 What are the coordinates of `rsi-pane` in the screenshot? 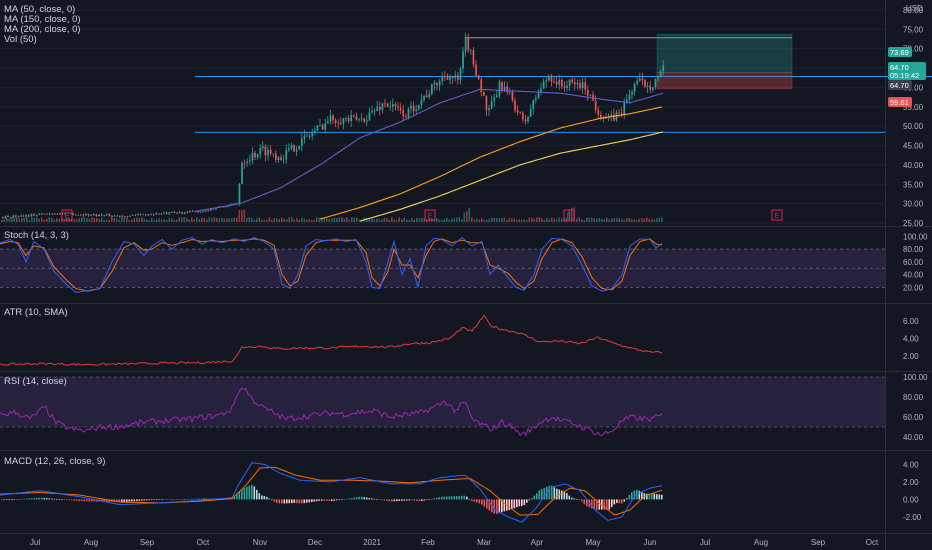 It's located at (331, 412).